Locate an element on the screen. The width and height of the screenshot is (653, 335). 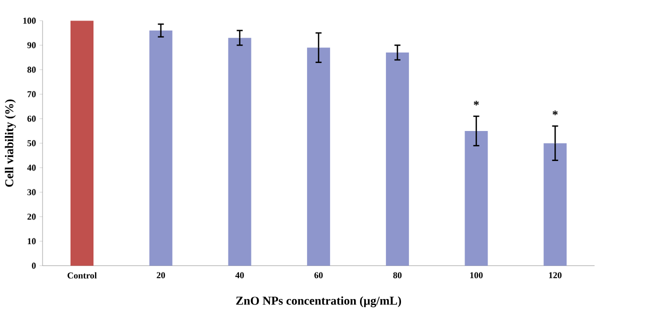
y-tick-label: 50 is located at coordinates (31, 143).